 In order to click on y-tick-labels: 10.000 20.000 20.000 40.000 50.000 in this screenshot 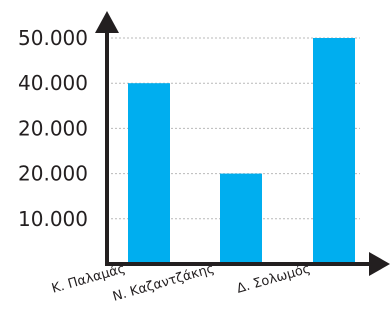, I will do `click(53, 128)`.